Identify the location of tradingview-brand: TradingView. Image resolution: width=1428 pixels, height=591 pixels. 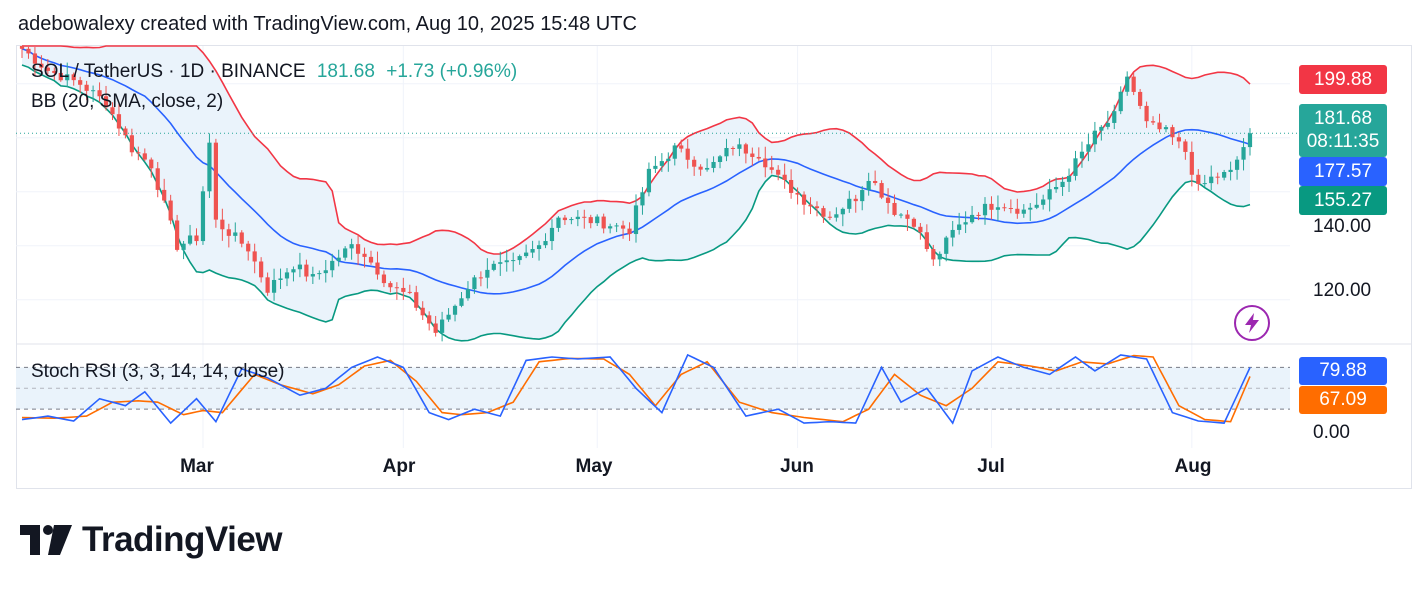
(151, 540).